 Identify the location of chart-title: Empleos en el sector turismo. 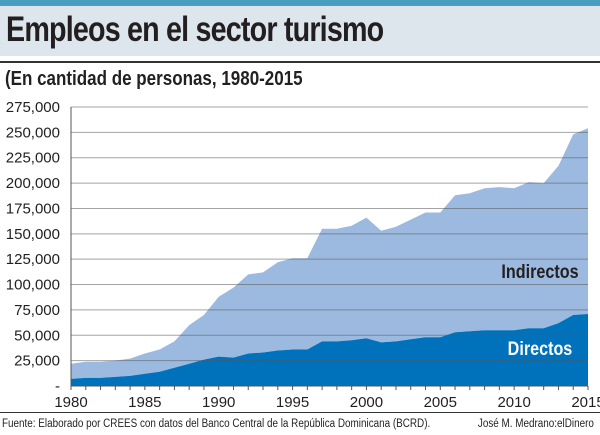
(195, 29).